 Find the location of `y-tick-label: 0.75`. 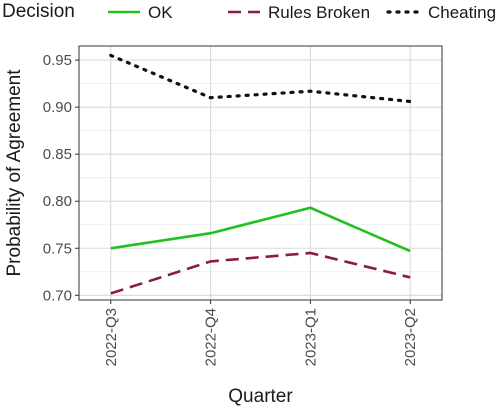

y-tick-label: 0.75 is located at coordinates (57, 248).